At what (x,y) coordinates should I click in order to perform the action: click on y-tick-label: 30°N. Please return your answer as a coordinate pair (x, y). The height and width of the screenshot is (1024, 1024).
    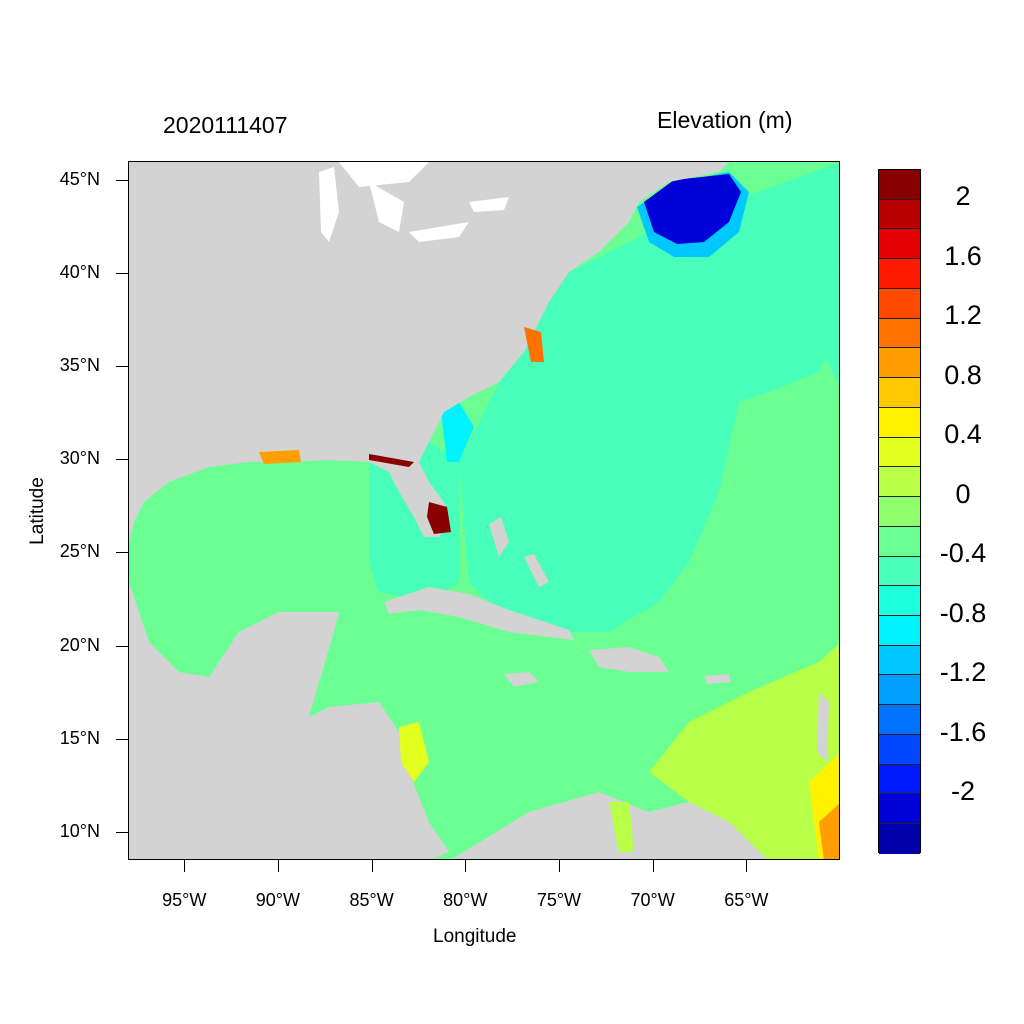
    Looking at the image, I should click on (79, 458).